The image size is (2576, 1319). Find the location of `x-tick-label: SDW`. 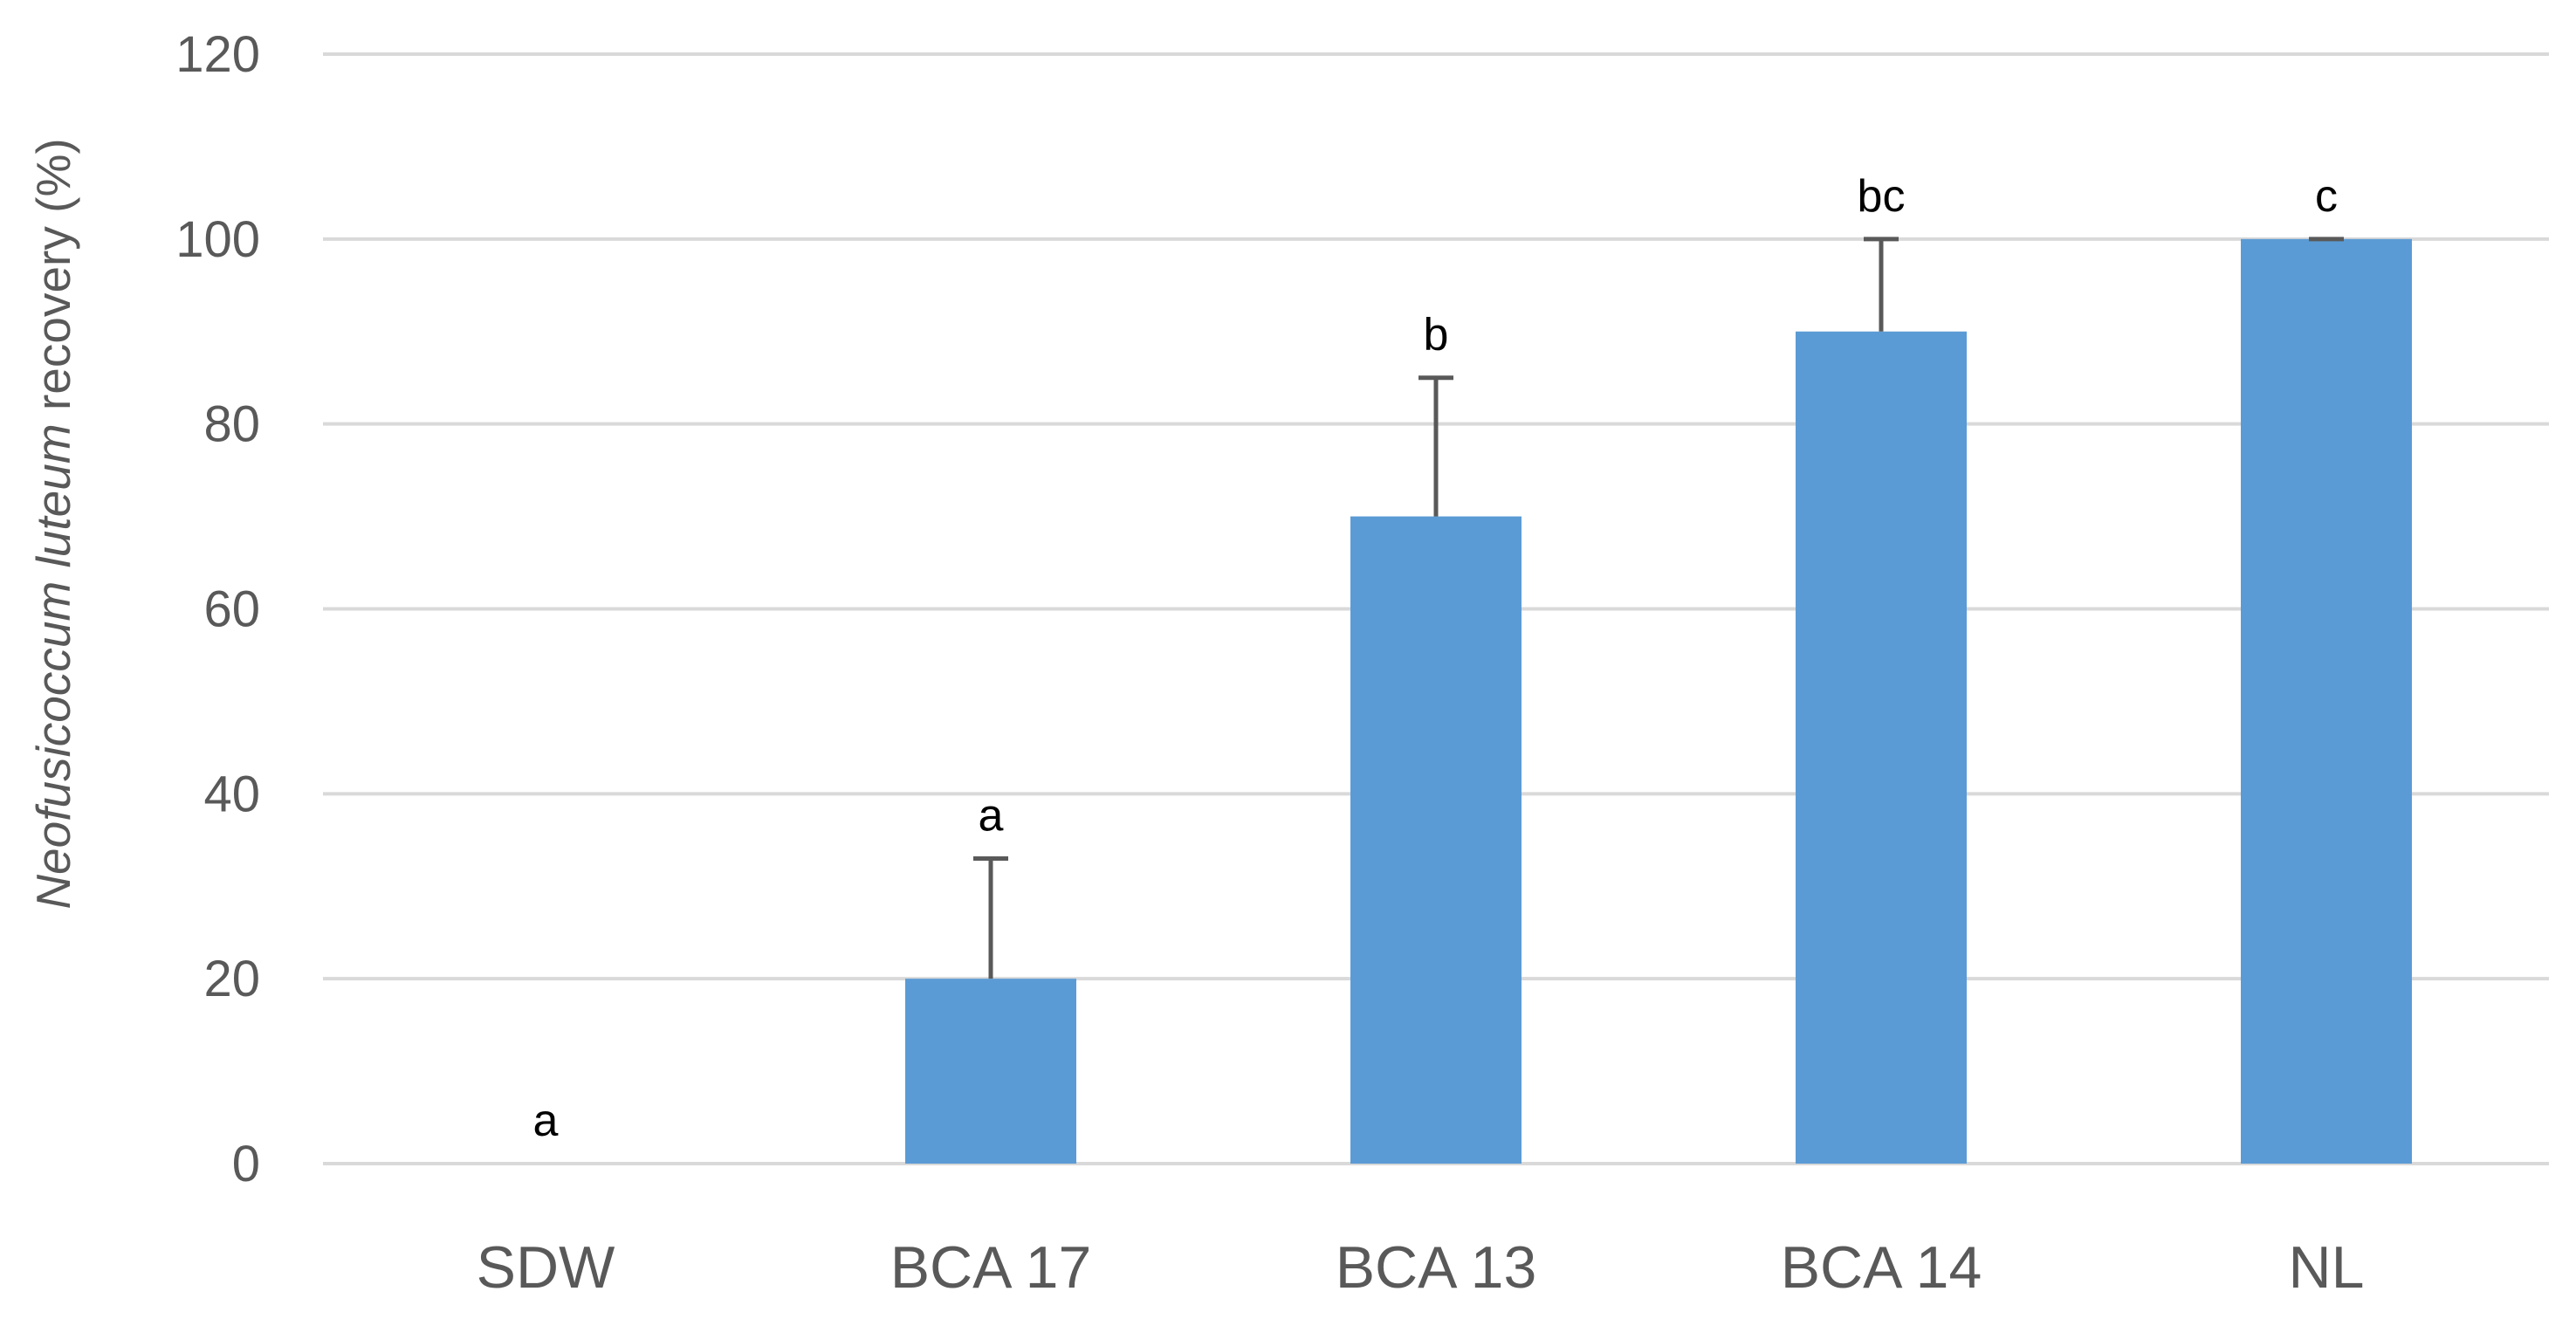

x-tick-label: SDW is located at coordinates (546, 1267).